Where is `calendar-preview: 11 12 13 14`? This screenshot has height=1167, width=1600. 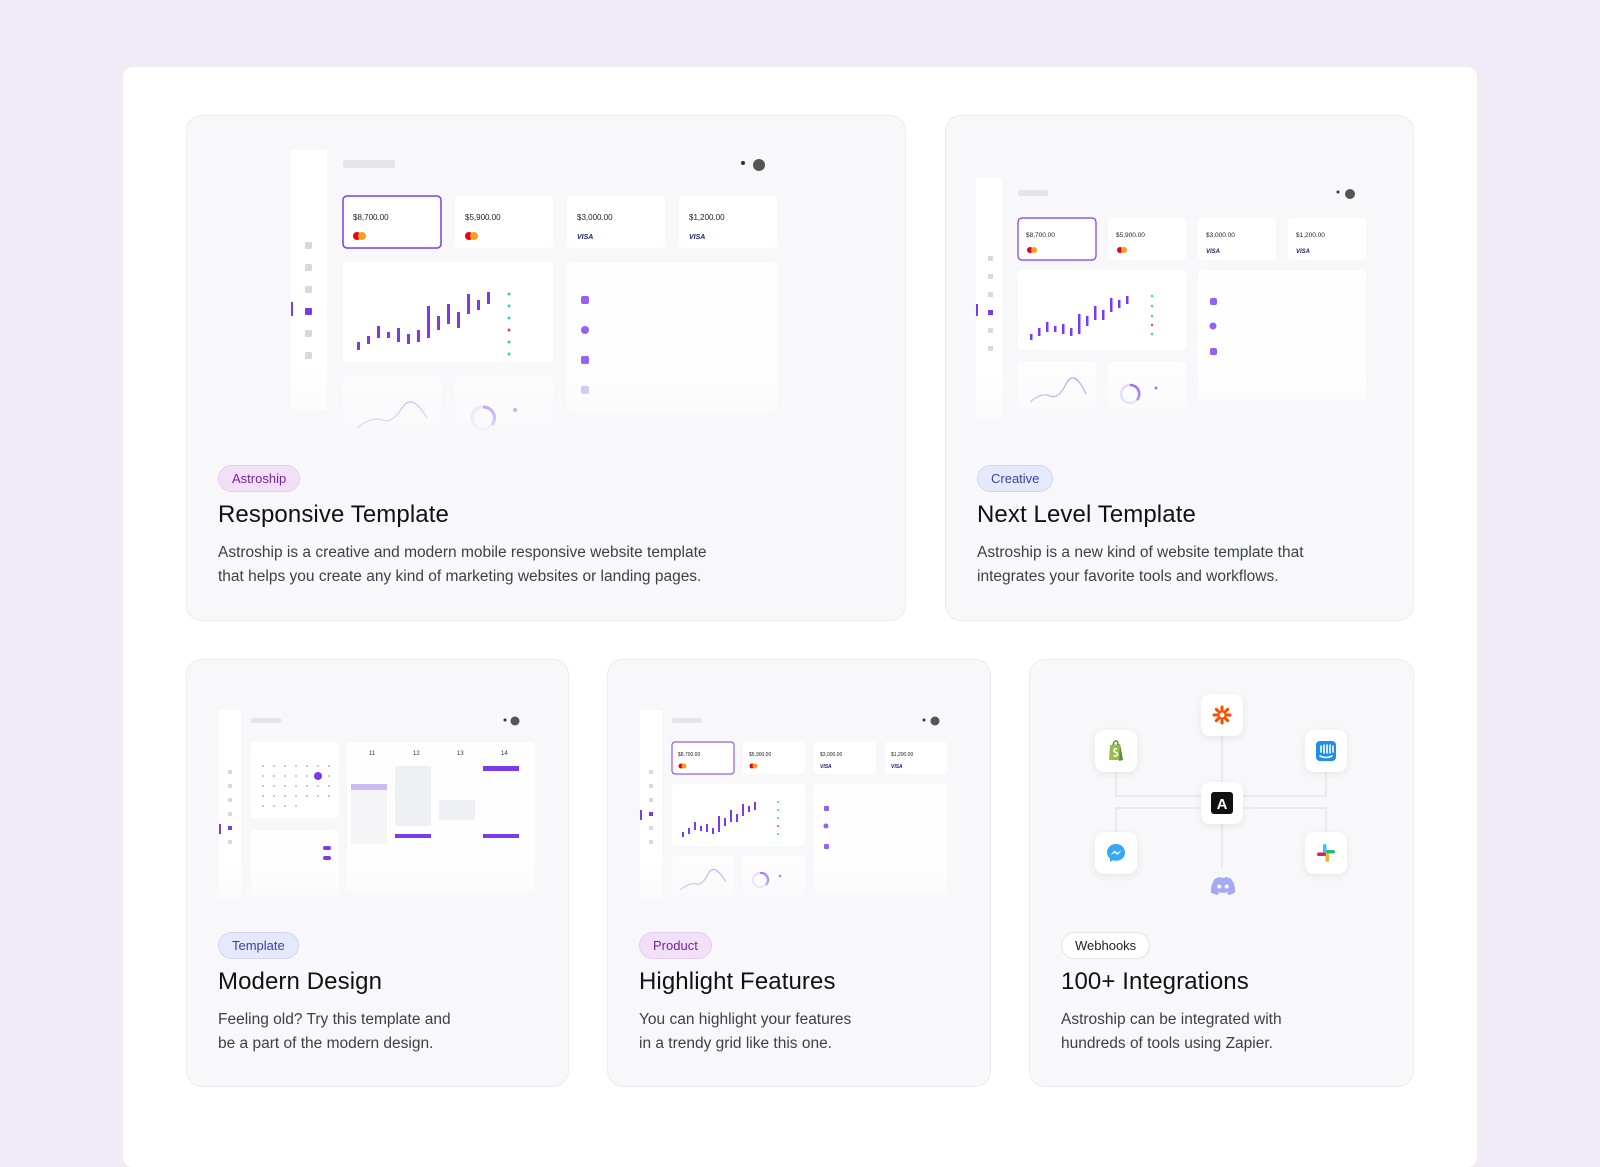 calendar-preview: 11 12 13 14 is located at coordinates (377, 790).